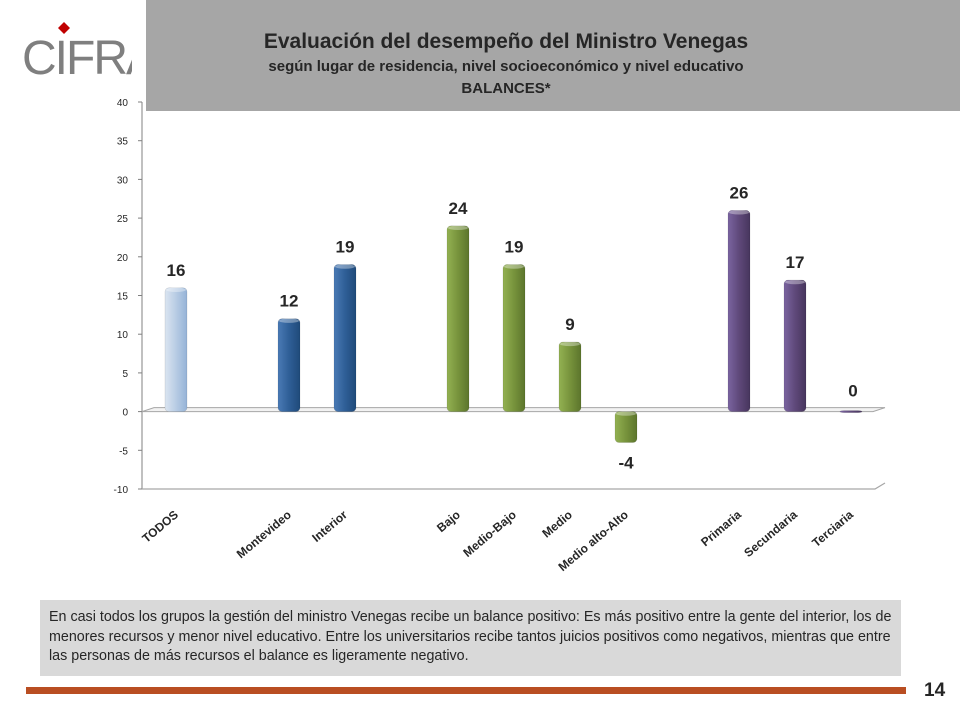  I want to click on header-band, so click(553, 55).